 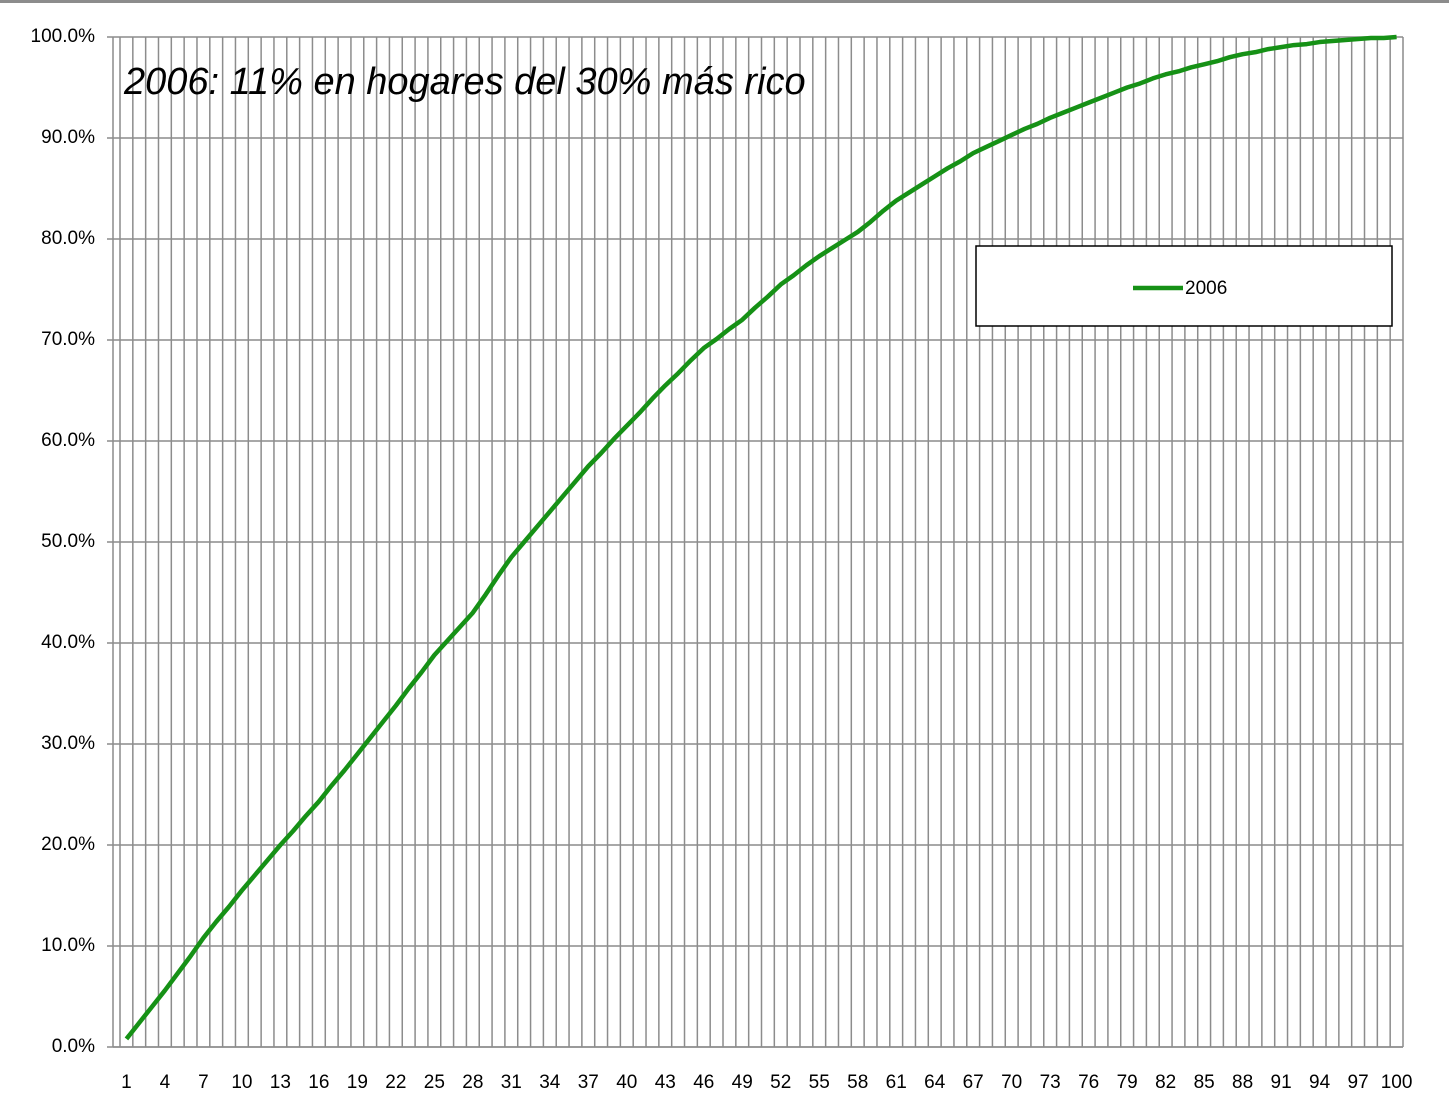 I want to click on x-tick-label: 97, so click(x=1358, y=1082).